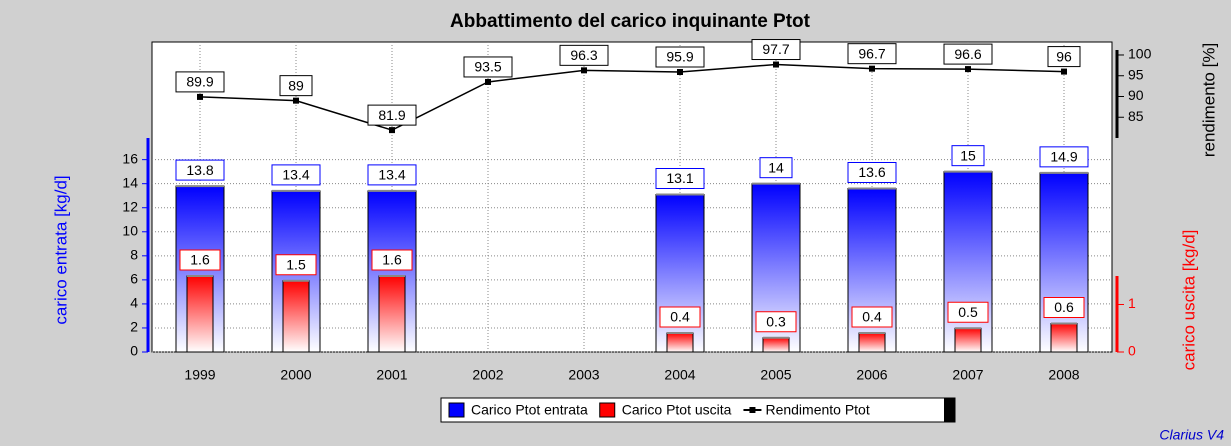  What do you see at coordinates (529, 410) in the screenshot?
I see `legend-label: Carico Ptot entrata` at bounding box center [529, 410].